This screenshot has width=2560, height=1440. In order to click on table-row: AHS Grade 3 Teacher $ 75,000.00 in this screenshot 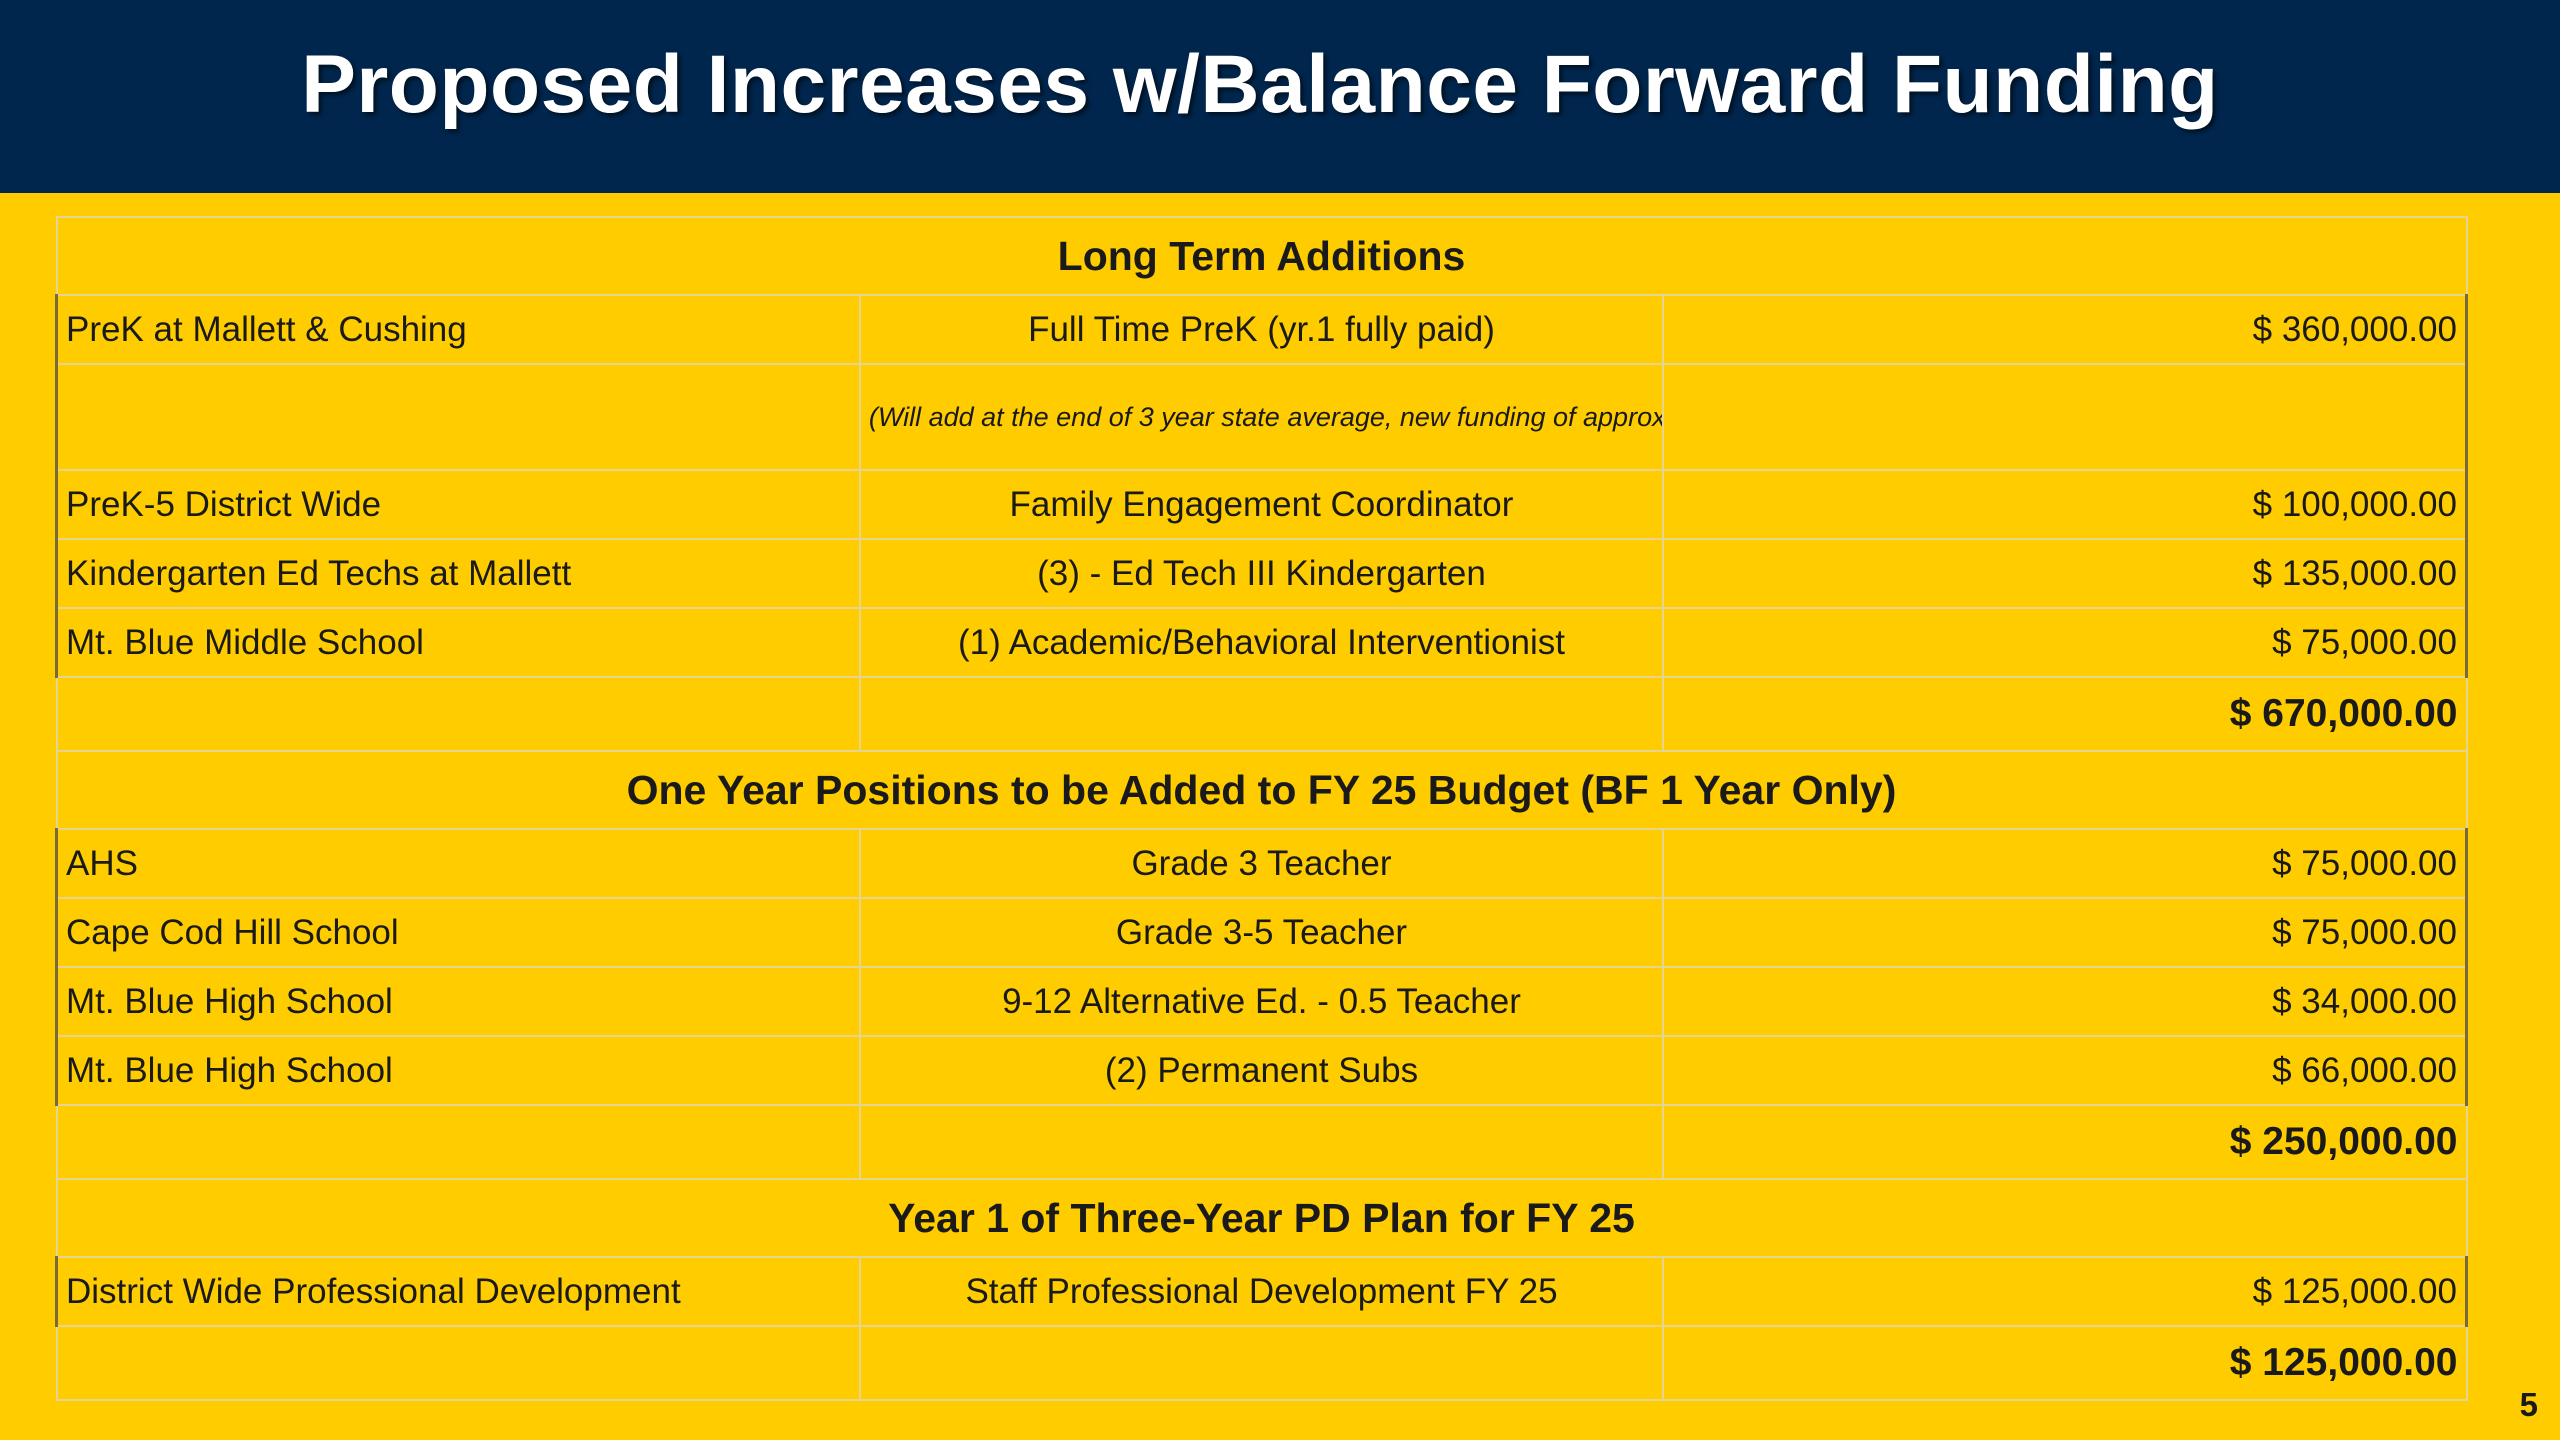, I will do `click(1261, 863)`.